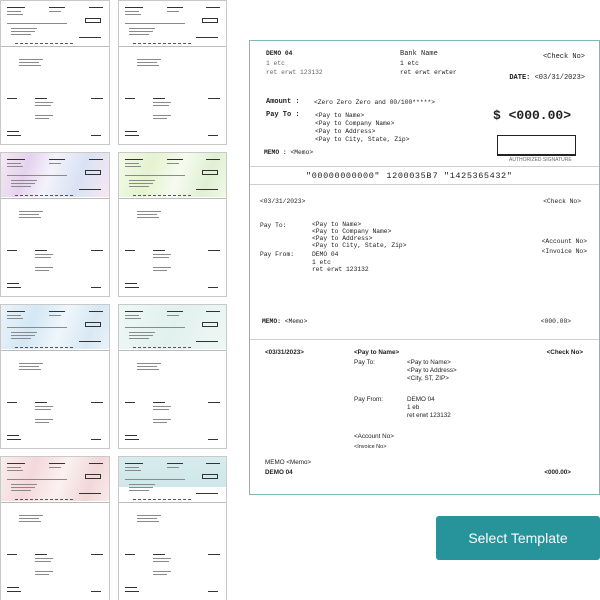 This screenshot has height=600, width=600. I want to click on company-address-1: 1 etc, so click(275, 63).